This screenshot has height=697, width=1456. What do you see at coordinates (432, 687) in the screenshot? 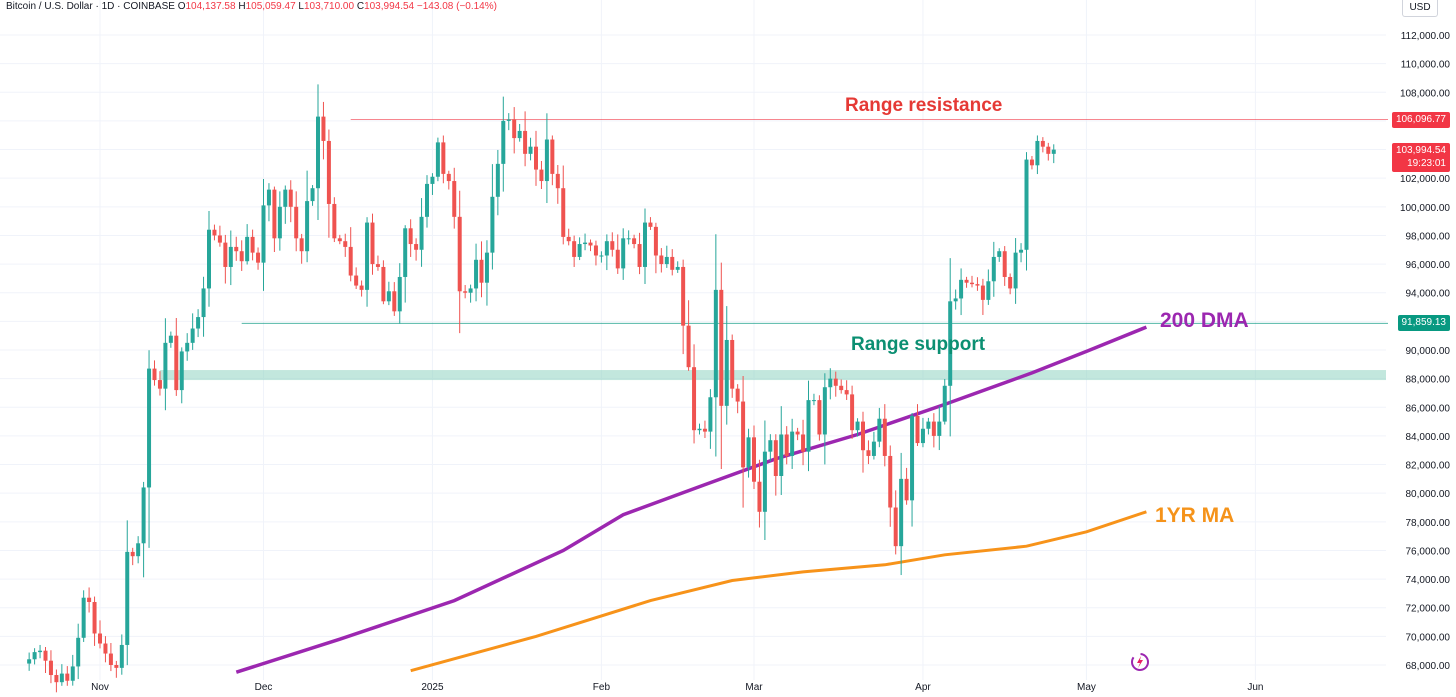
I see `x-tick-label: 2025` at bounding box center [432, 687].